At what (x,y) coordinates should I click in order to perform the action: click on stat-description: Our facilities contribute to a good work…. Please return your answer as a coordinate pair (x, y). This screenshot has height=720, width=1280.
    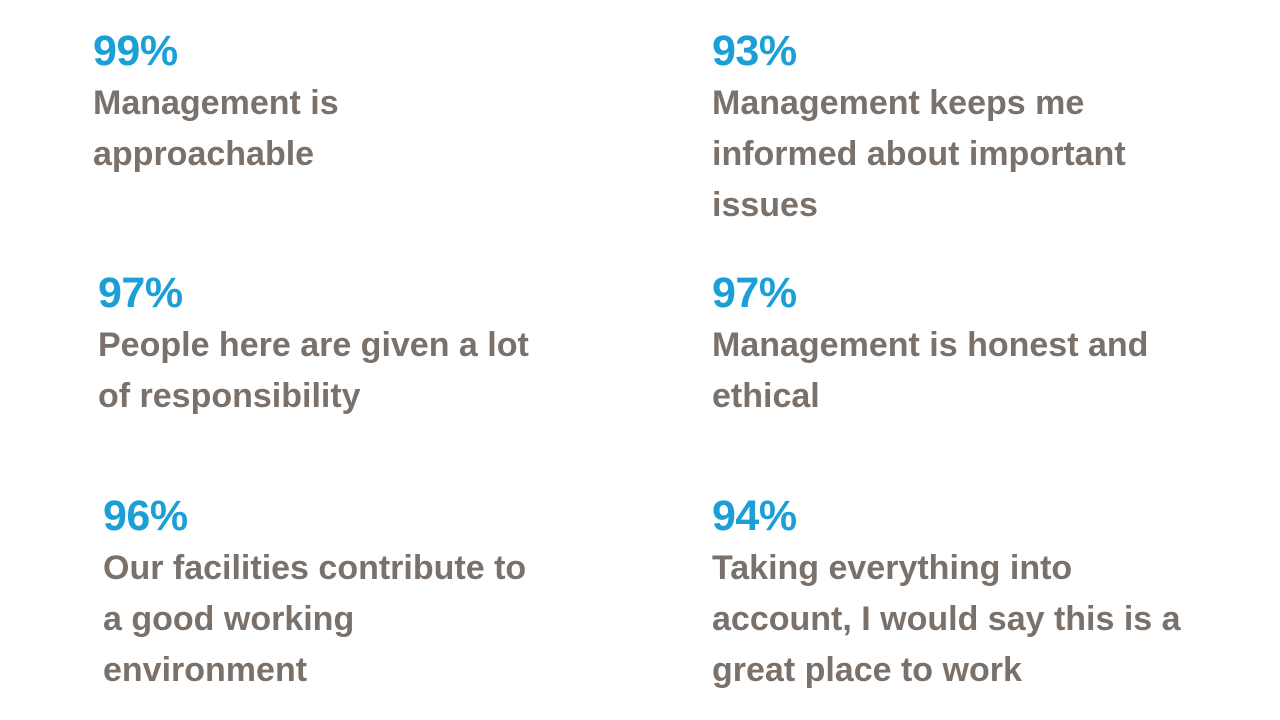
    Looking at the image, I should click on (314, 619).